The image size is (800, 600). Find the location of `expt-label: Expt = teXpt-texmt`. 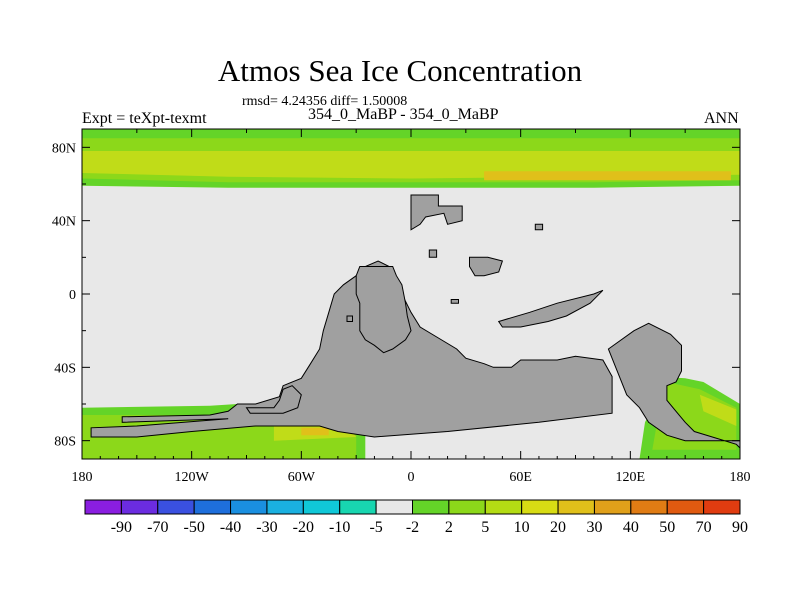

expt-label: Expt = teXpt-texmt is located at coordinates (144, 118).